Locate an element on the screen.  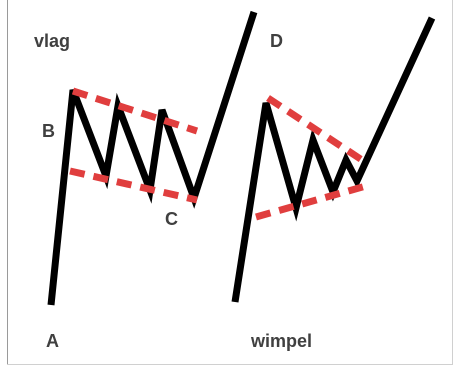
pennant-upper-trendline is located at coordinates (315, 129).